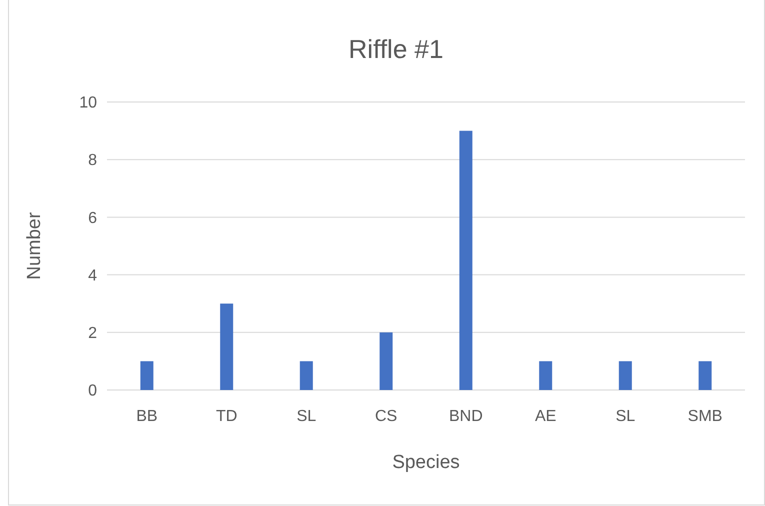  Describe the element at coordinates (147, 416) in the screenshot. I see `x-tick-label: BB` at that location.